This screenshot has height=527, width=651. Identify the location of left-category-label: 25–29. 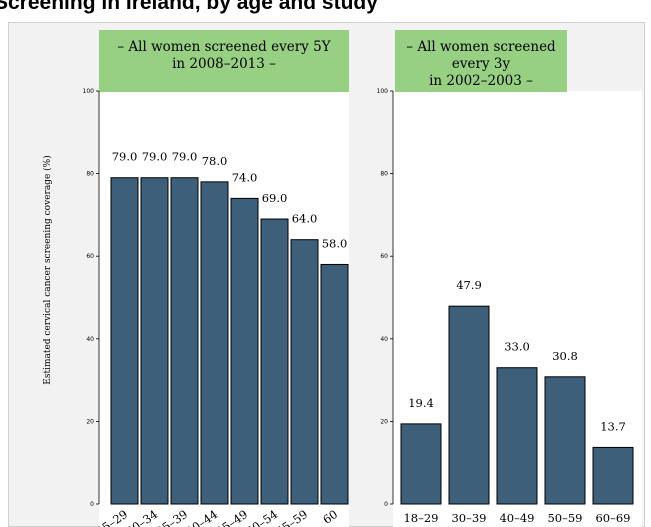
(111, 517).